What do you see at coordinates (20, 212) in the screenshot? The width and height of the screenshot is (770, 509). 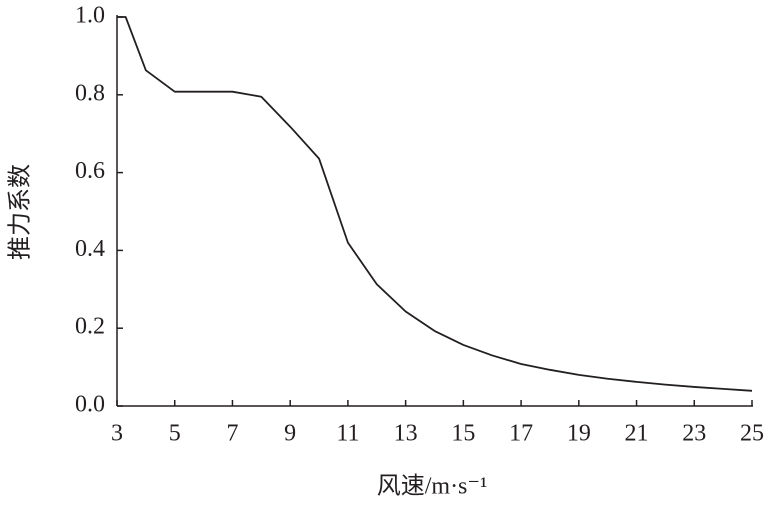 I see `y-axis-label: 推力系数` at bounding box center [20, 212].